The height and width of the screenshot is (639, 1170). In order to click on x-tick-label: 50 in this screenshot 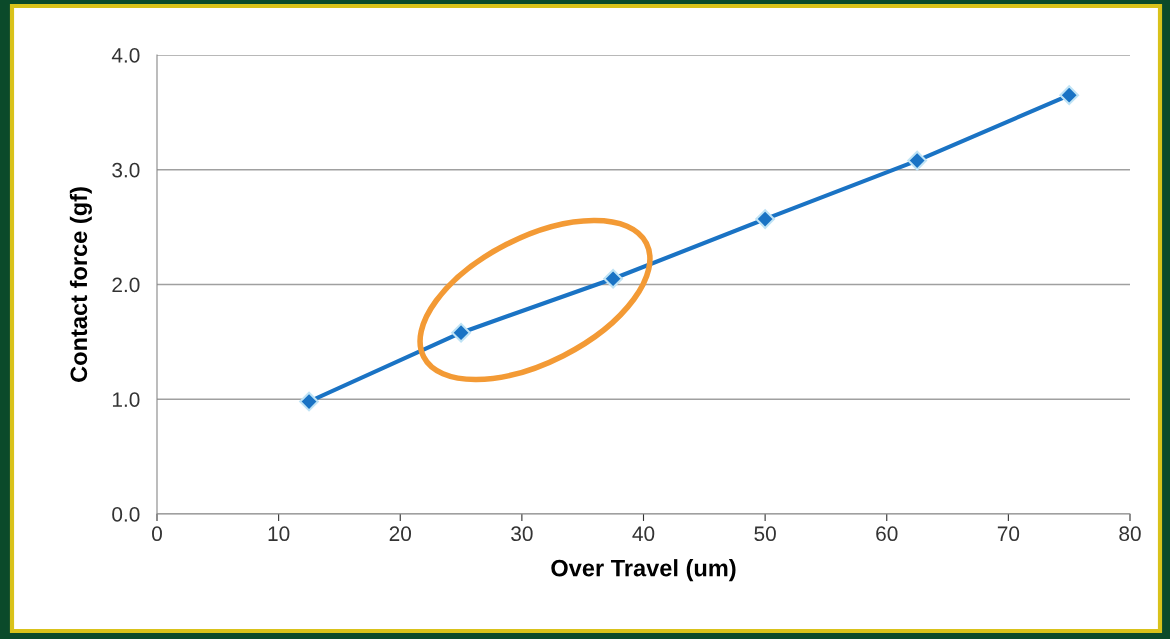, I will do `click(765, 534)`.